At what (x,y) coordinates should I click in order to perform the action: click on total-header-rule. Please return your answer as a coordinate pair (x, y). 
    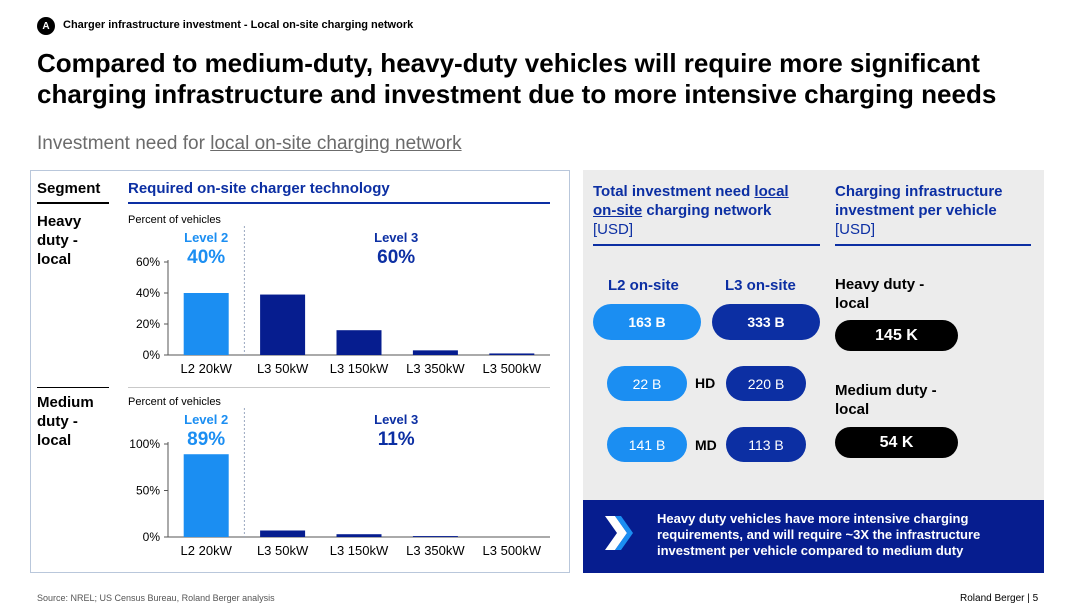
    Looking at the image, I should click on (706, 245).